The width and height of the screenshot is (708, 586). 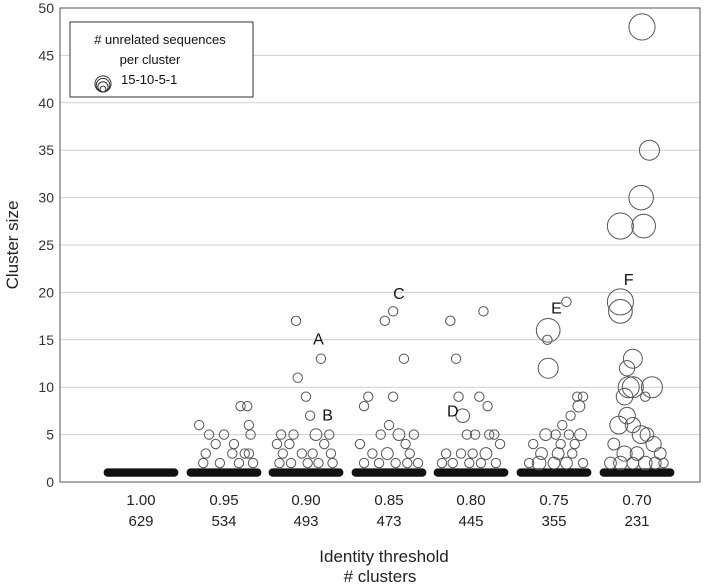 What do you see at coordinates (103, 89) in the screenshot?
I see `legend-circle` at bounding box center [103, 89].